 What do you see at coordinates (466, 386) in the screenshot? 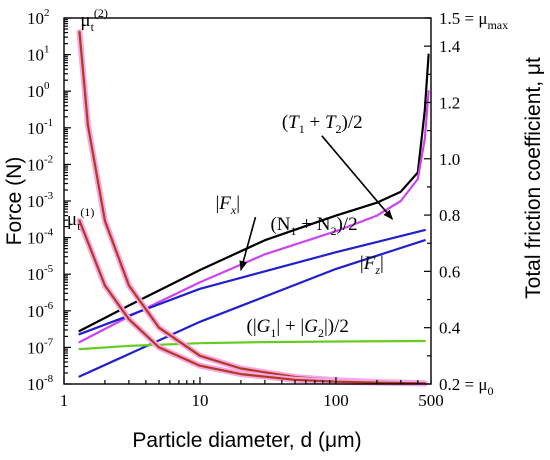
I see `y2-tick-label: 0.2 = μ0` at bounding box center [466, 386].